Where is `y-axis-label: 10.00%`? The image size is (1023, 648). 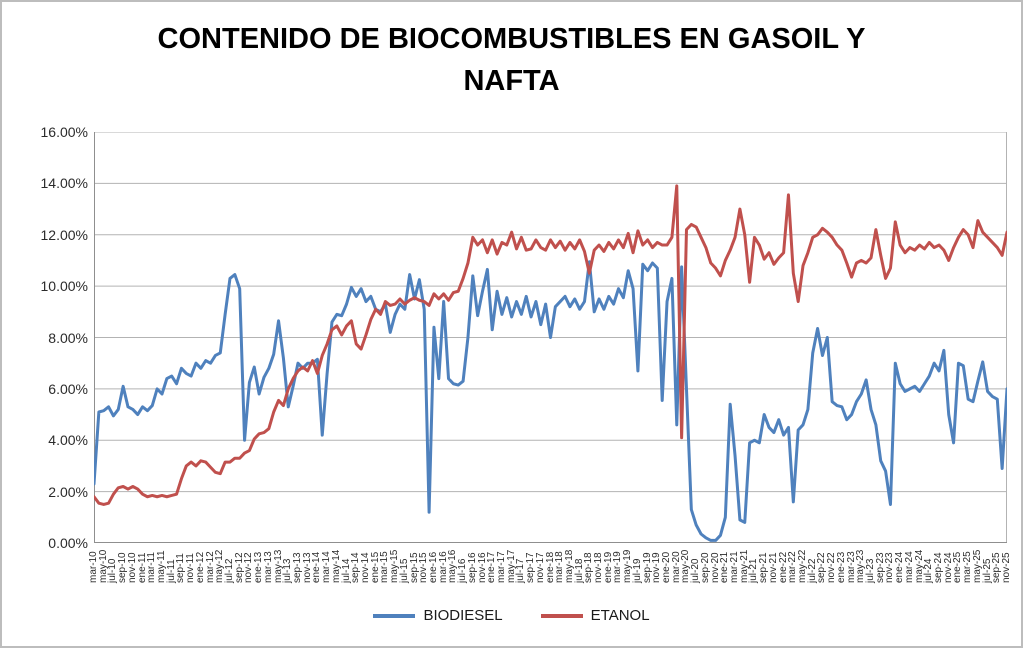
y-axis-label: 10.00% is located at coordinates (64, 286).